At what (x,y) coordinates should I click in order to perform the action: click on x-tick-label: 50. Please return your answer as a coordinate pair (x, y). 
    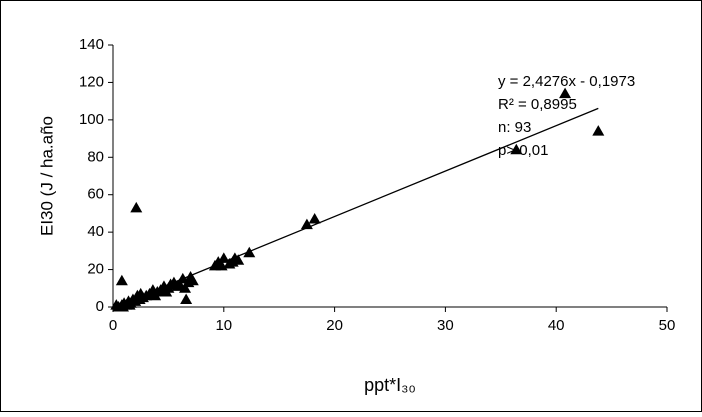
    Looking at the image, I should click on (667, 325).